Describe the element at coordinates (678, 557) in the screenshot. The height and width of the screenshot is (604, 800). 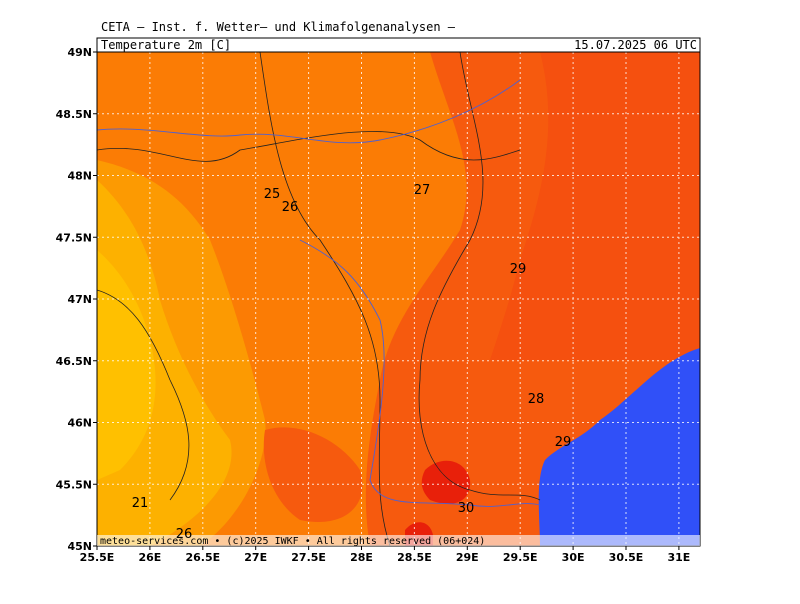
I see `lon-label: 31E` at that location.